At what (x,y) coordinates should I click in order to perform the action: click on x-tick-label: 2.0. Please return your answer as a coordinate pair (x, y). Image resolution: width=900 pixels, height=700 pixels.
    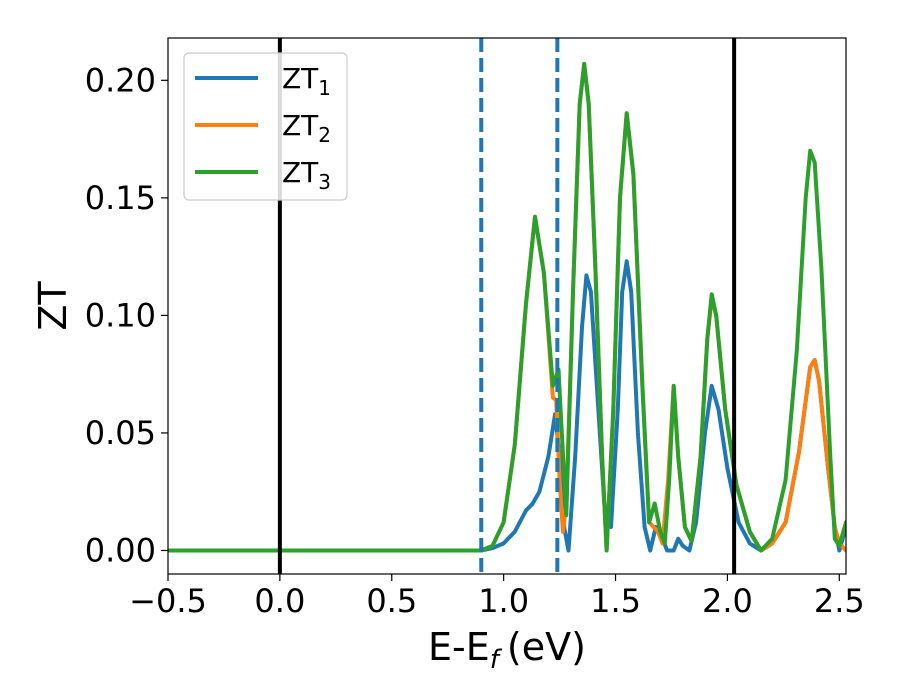
    Looking at the image, I should click on (727, 601).